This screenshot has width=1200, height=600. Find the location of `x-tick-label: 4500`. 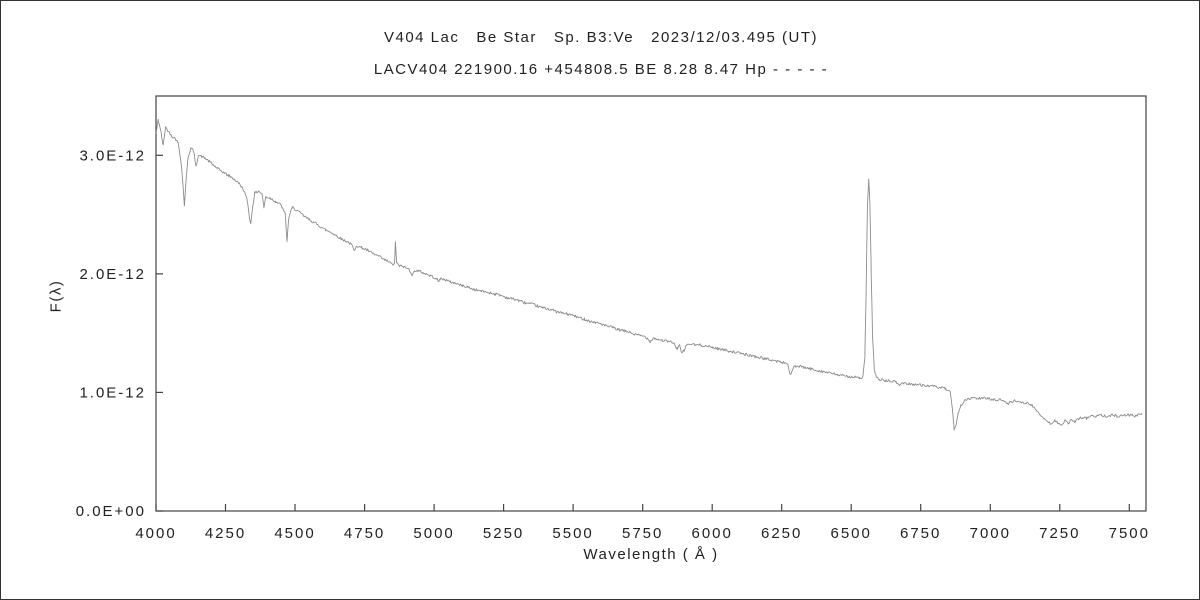

x-tick-label: 4500 is located at coordinates (294, 533).